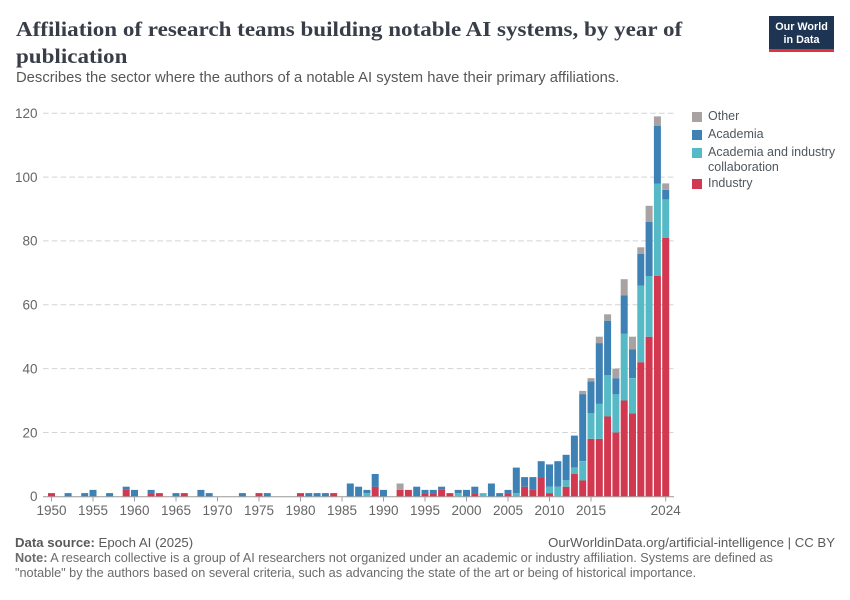 Image resolution: width=850 pixels, height=600 pixels. I want to click on svg-text: 80, so click(29, 241).